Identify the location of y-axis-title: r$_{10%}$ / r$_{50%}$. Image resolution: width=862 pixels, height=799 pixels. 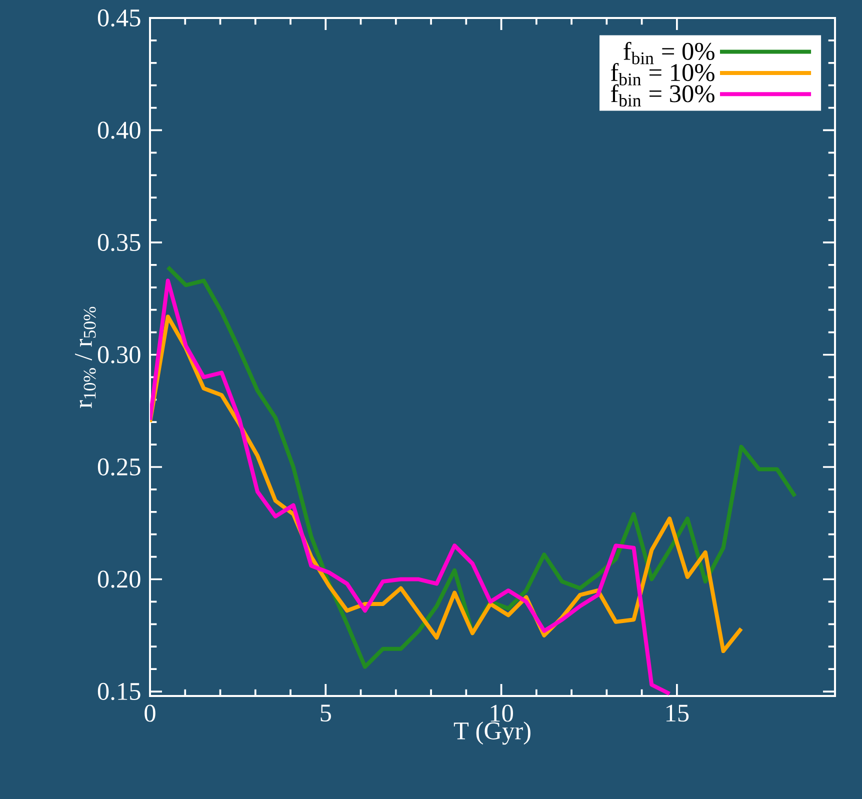
(85, 357).